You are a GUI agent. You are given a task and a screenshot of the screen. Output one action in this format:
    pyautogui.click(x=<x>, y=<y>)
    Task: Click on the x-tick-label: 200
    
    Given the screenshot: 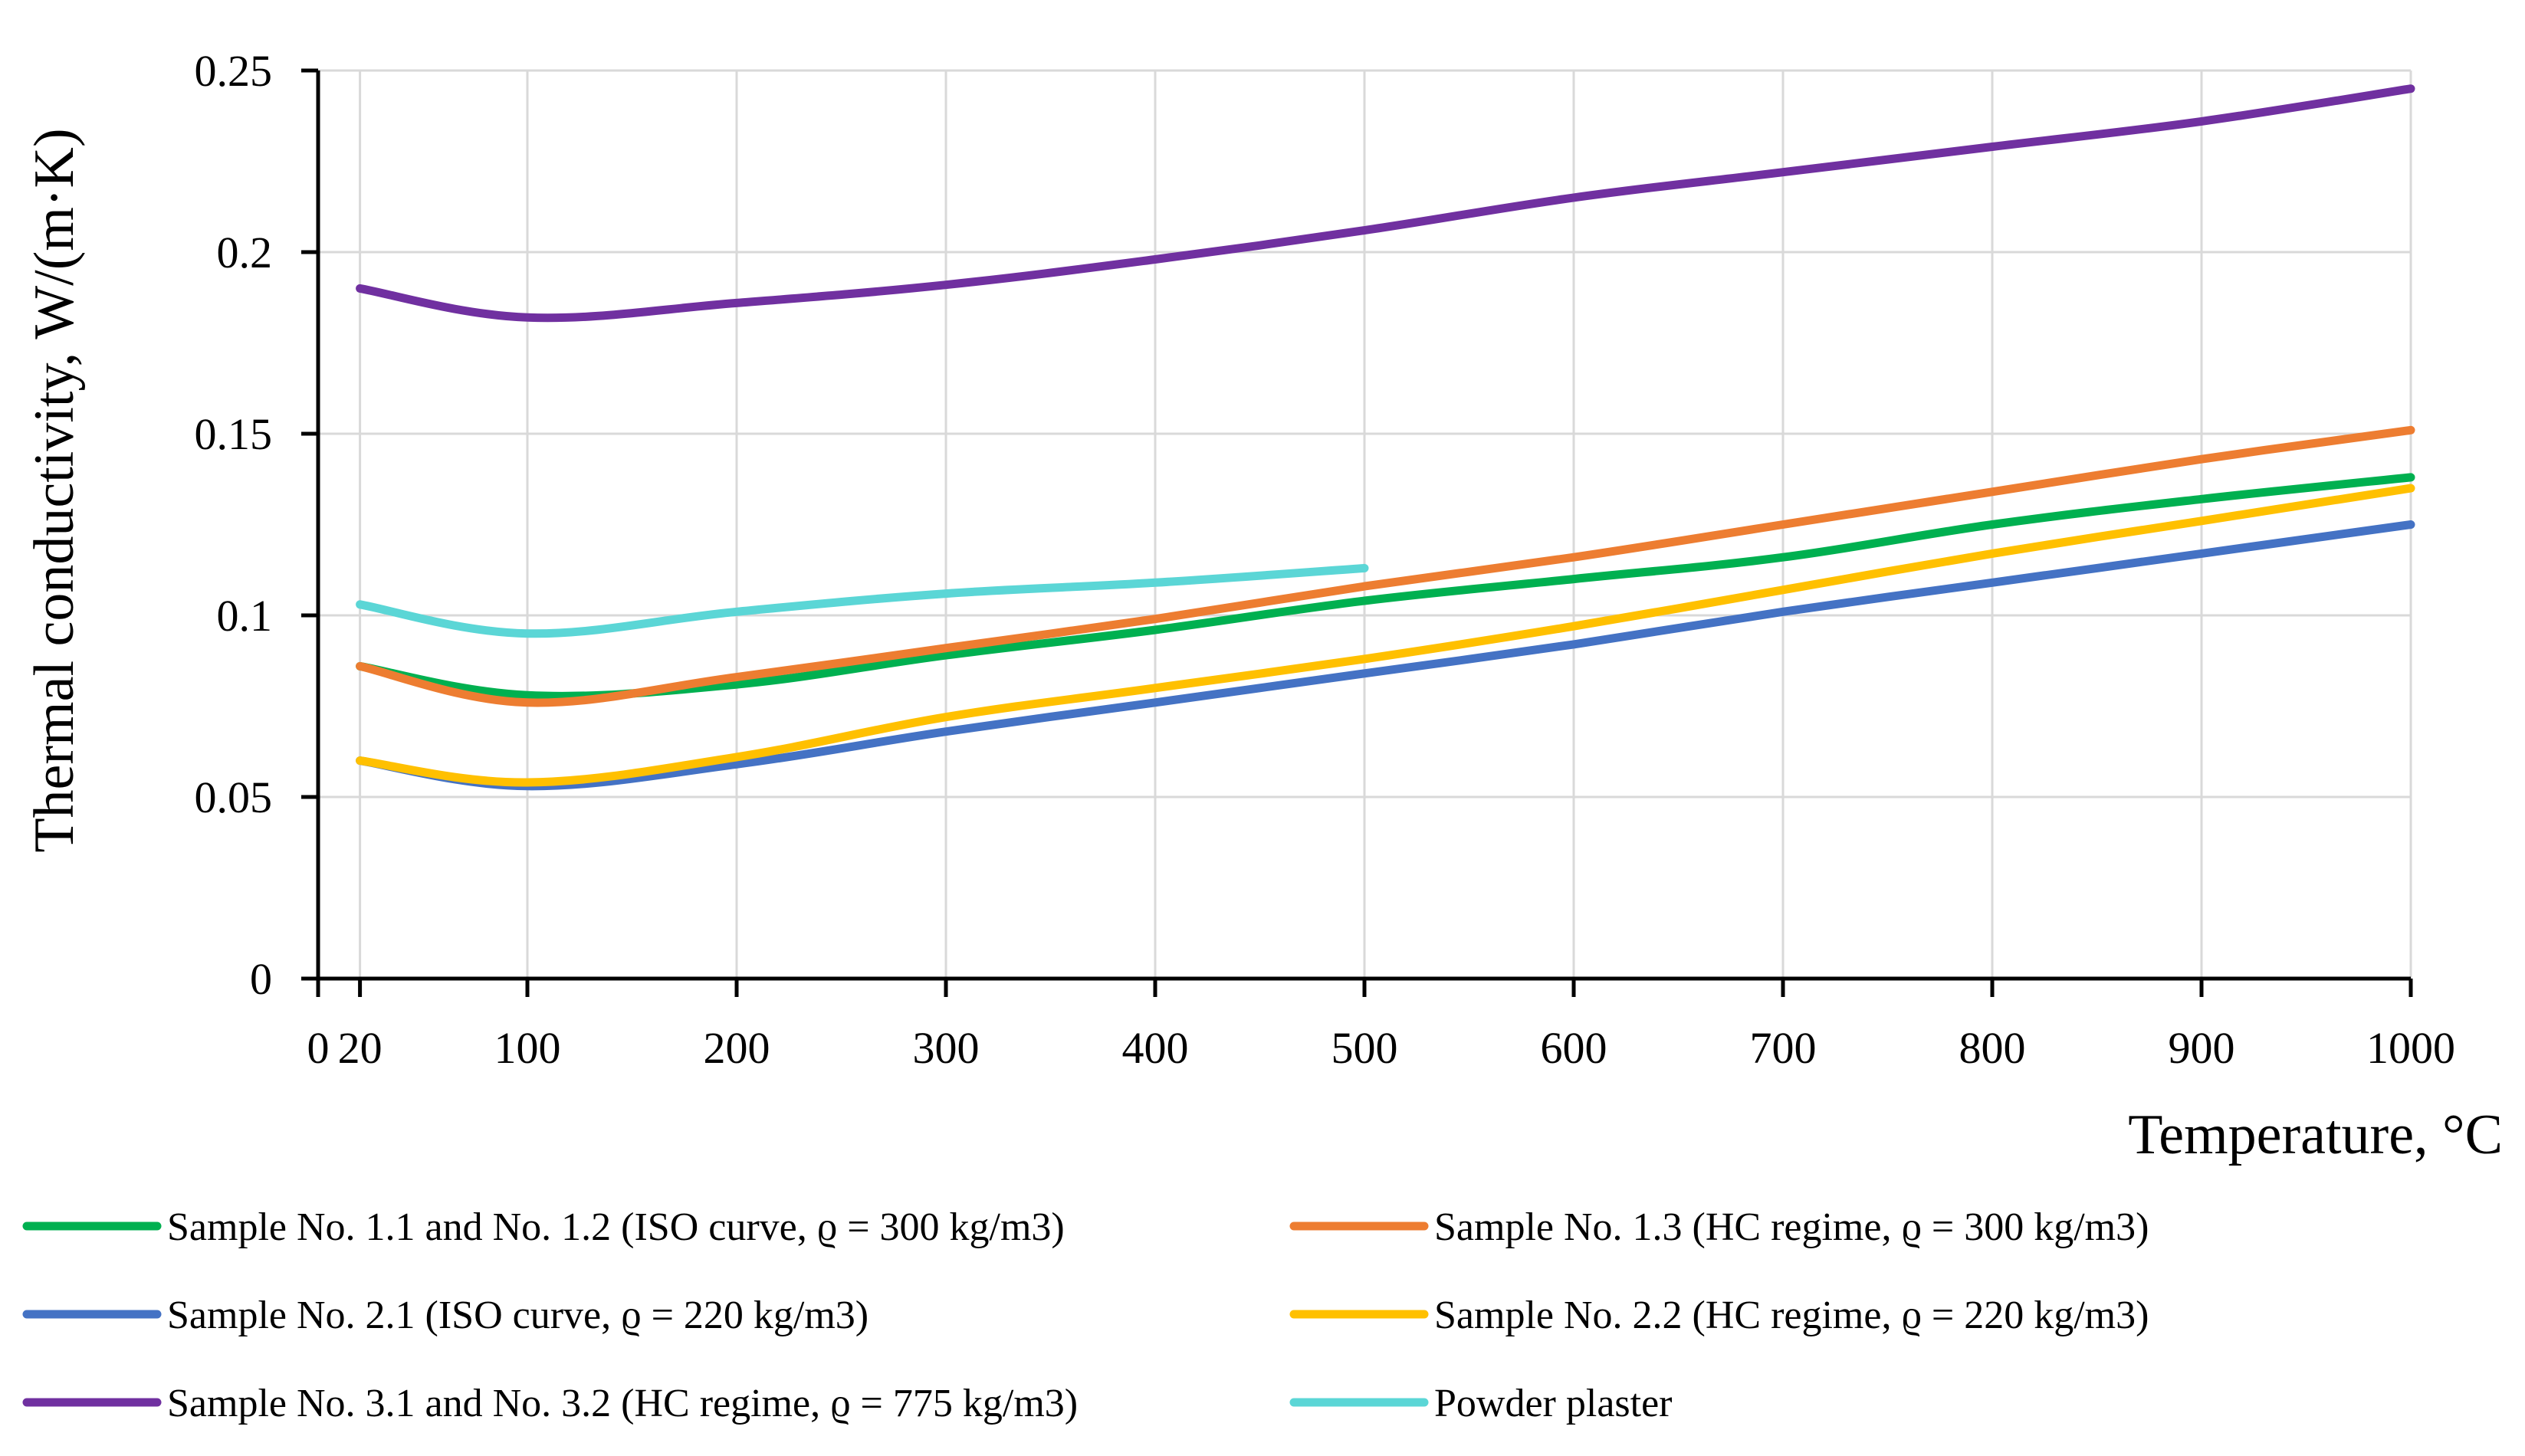 What is the action you would take?
    pyautogui.click(x=737, y=1048)
    